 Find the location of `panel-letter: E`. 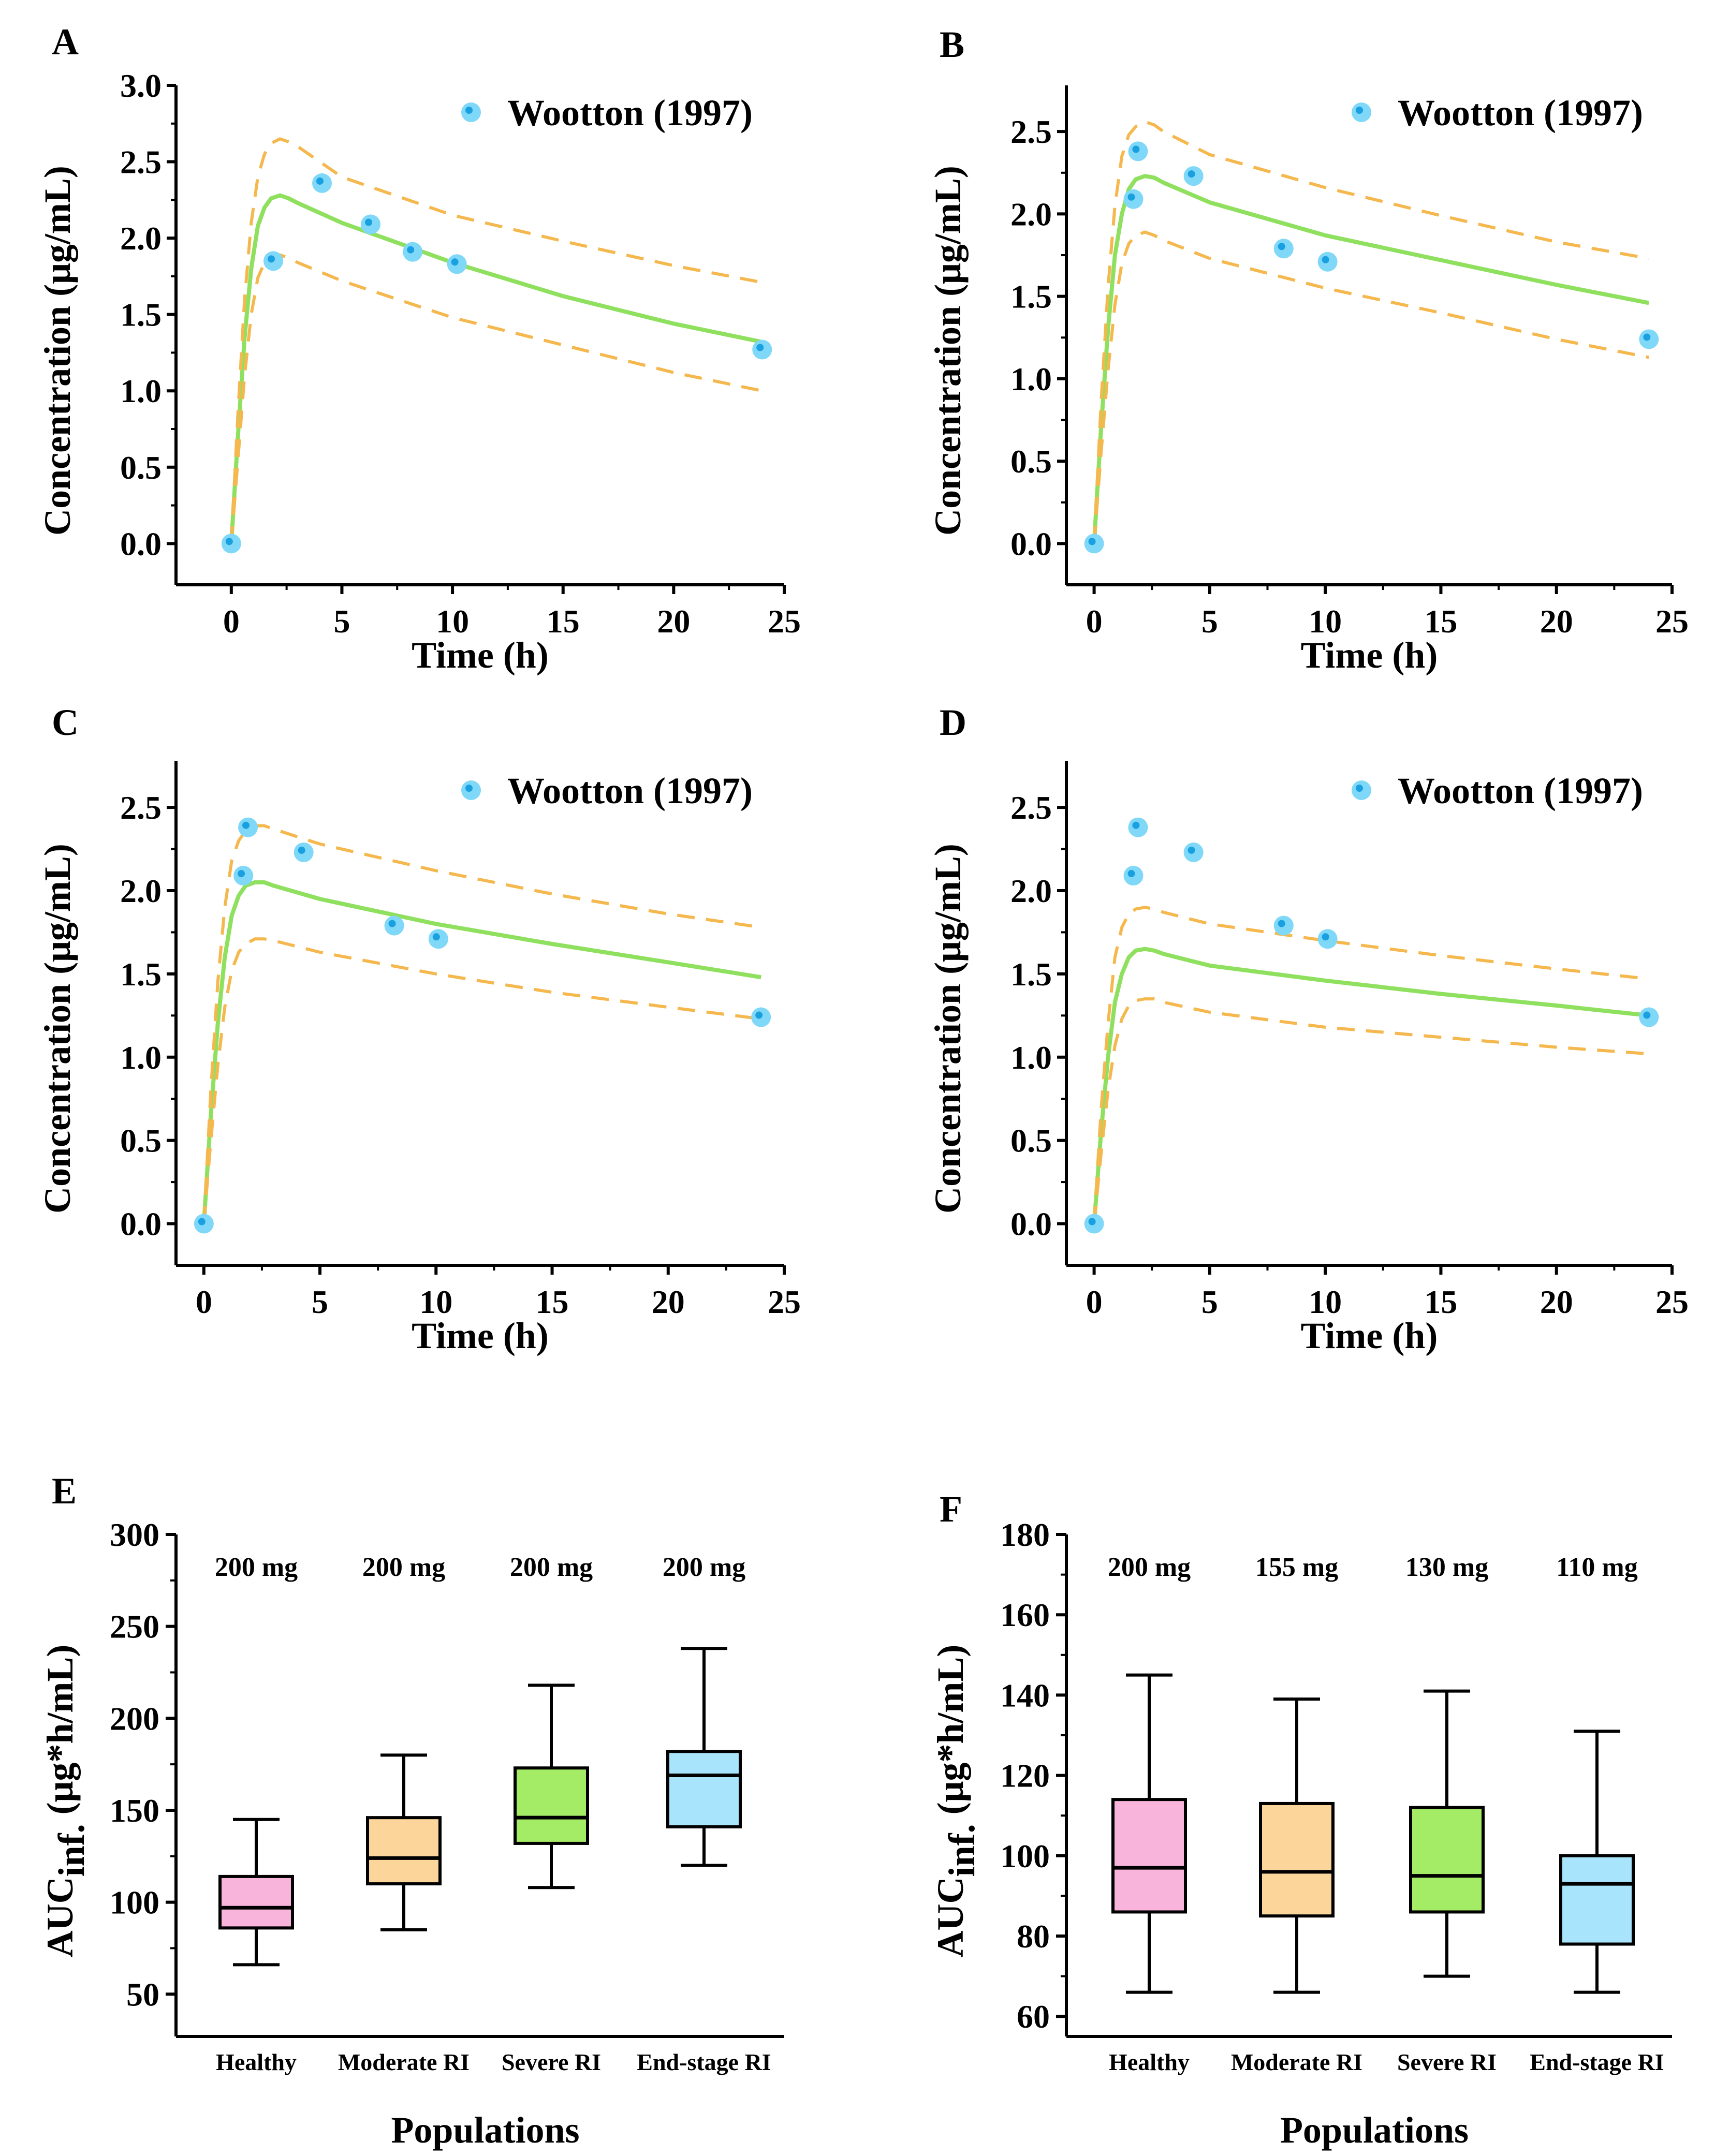

panel-letter: E is located at coordinates (64, 1491).